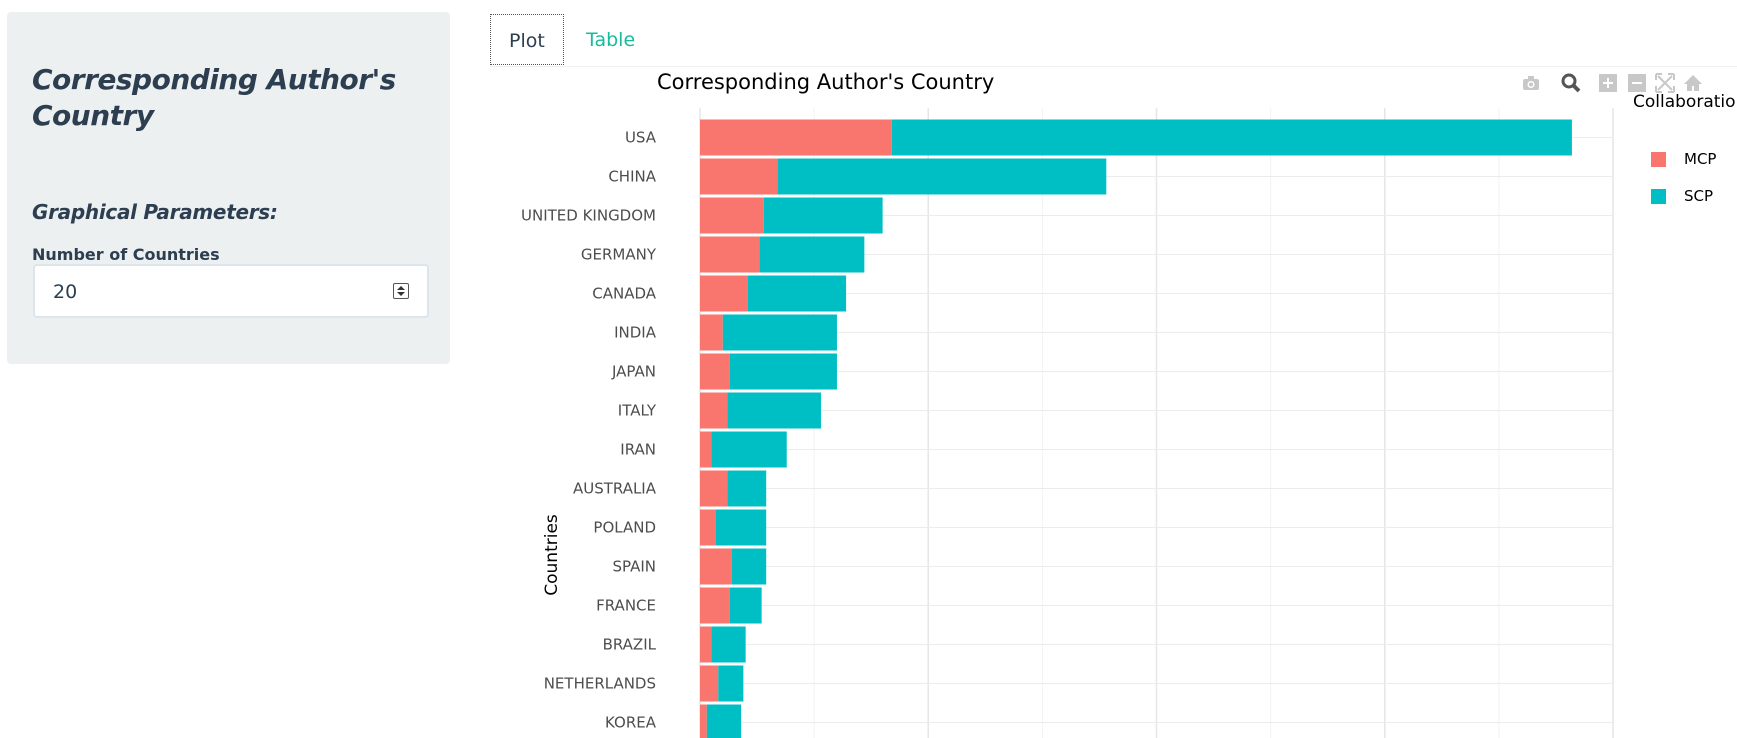 Image resolution: width=1737 pixels, height=738 pixels. Describe the element at coordinates (1658, 196) in the screenshot. I see `legend-swatch-scp` at that location.